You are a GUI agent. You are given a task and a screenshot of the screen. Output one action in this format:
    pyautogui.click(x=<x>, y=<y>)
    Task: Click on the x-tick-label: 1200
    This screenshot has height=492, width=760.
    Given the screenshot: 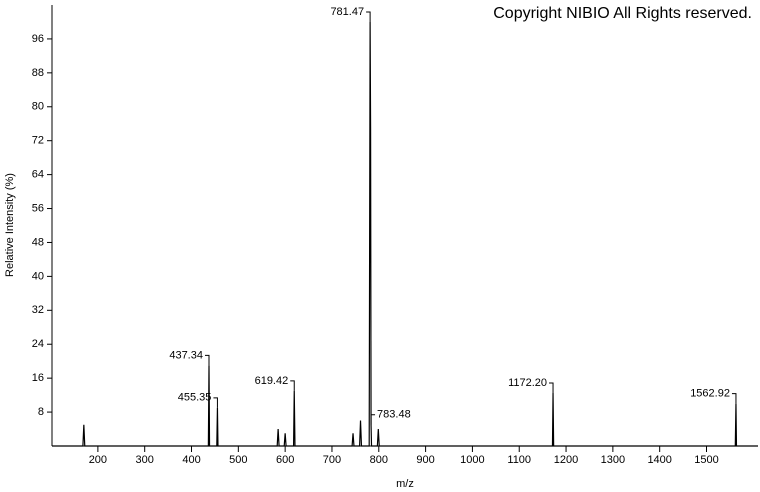 What is the action you would take?
    pyautogui.click(x=566, y=460)
    